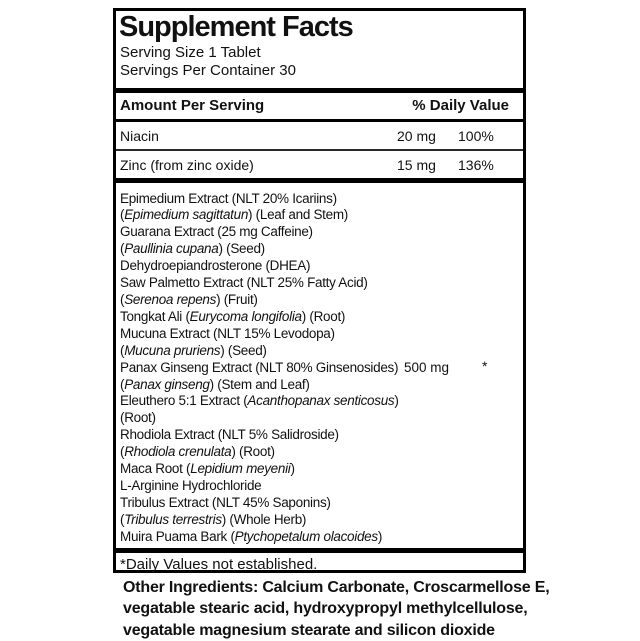  Describe the element at coordinates (229, 435) in the screenshot. I see `ingredient-line: Rhodiola Extract (NLT 5% Salidroside)` at that location.